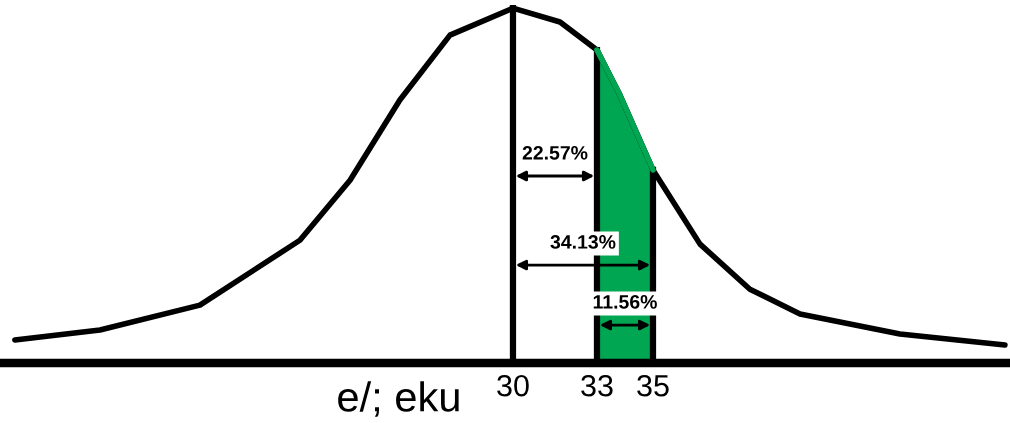 This screenshot has height=423, width=1010. Describe the element at coordinates (555, 152) in the screenshot. I see `annotation: 22.57%` at that location.